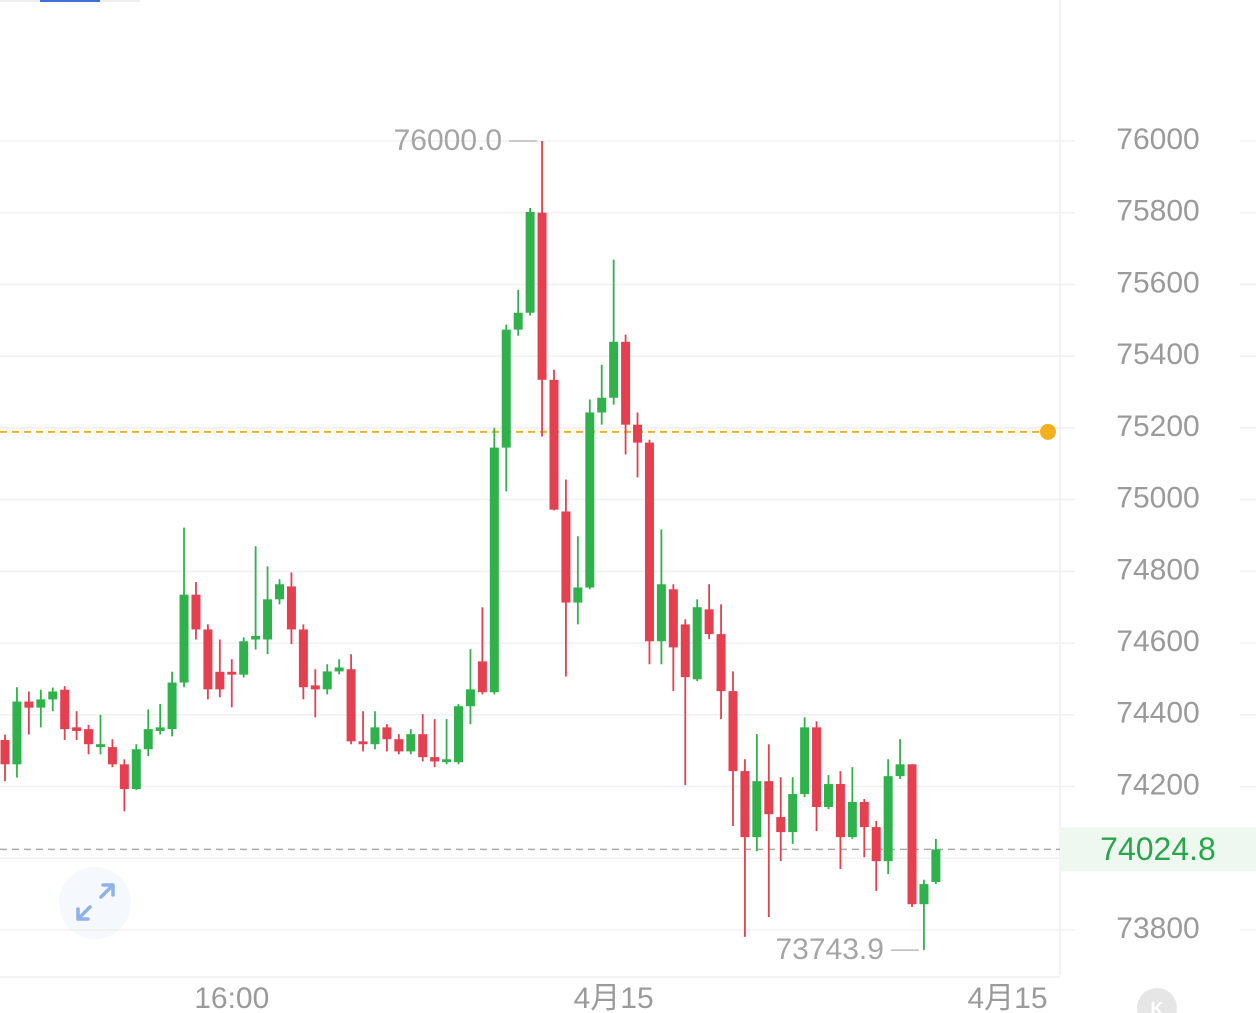 Image resolution: width=1256 pixels, height=1013 pixels. What do you see at coordinates (1157, 498) in the screenshot?
I see `y-tick-label: 75000` at bounding box center [1157, 498].